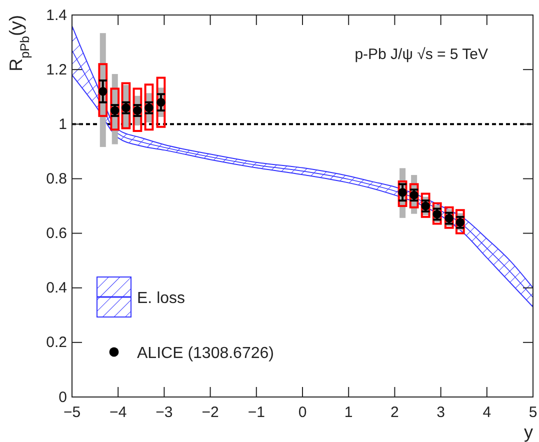 The width and height of the screenshot is (539, 442). What do you see at coordinates (533, 412) in the screenshot?
I see `x-tick-label: 5` at bounding box center [533, 412].